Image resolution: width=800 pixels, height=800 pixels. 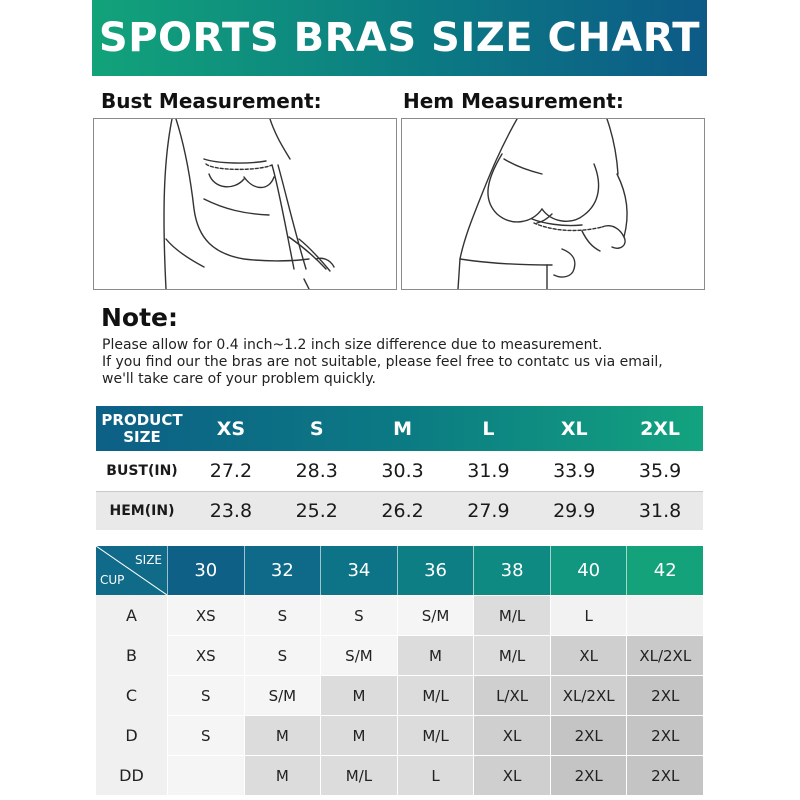 What do you see at coordinates (511, 570) in the screenshot?
I see `band-size-header-cell: 38` at bounding box center [511, 570].